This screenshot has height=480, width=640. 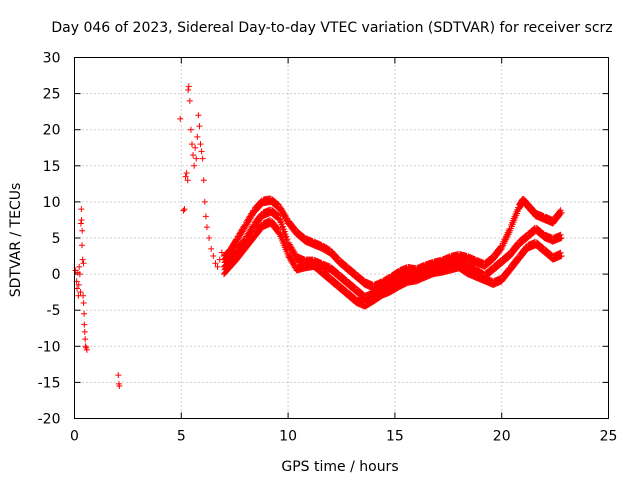 I want to click on y-tick-label: -20, so click(x=49, y=420).